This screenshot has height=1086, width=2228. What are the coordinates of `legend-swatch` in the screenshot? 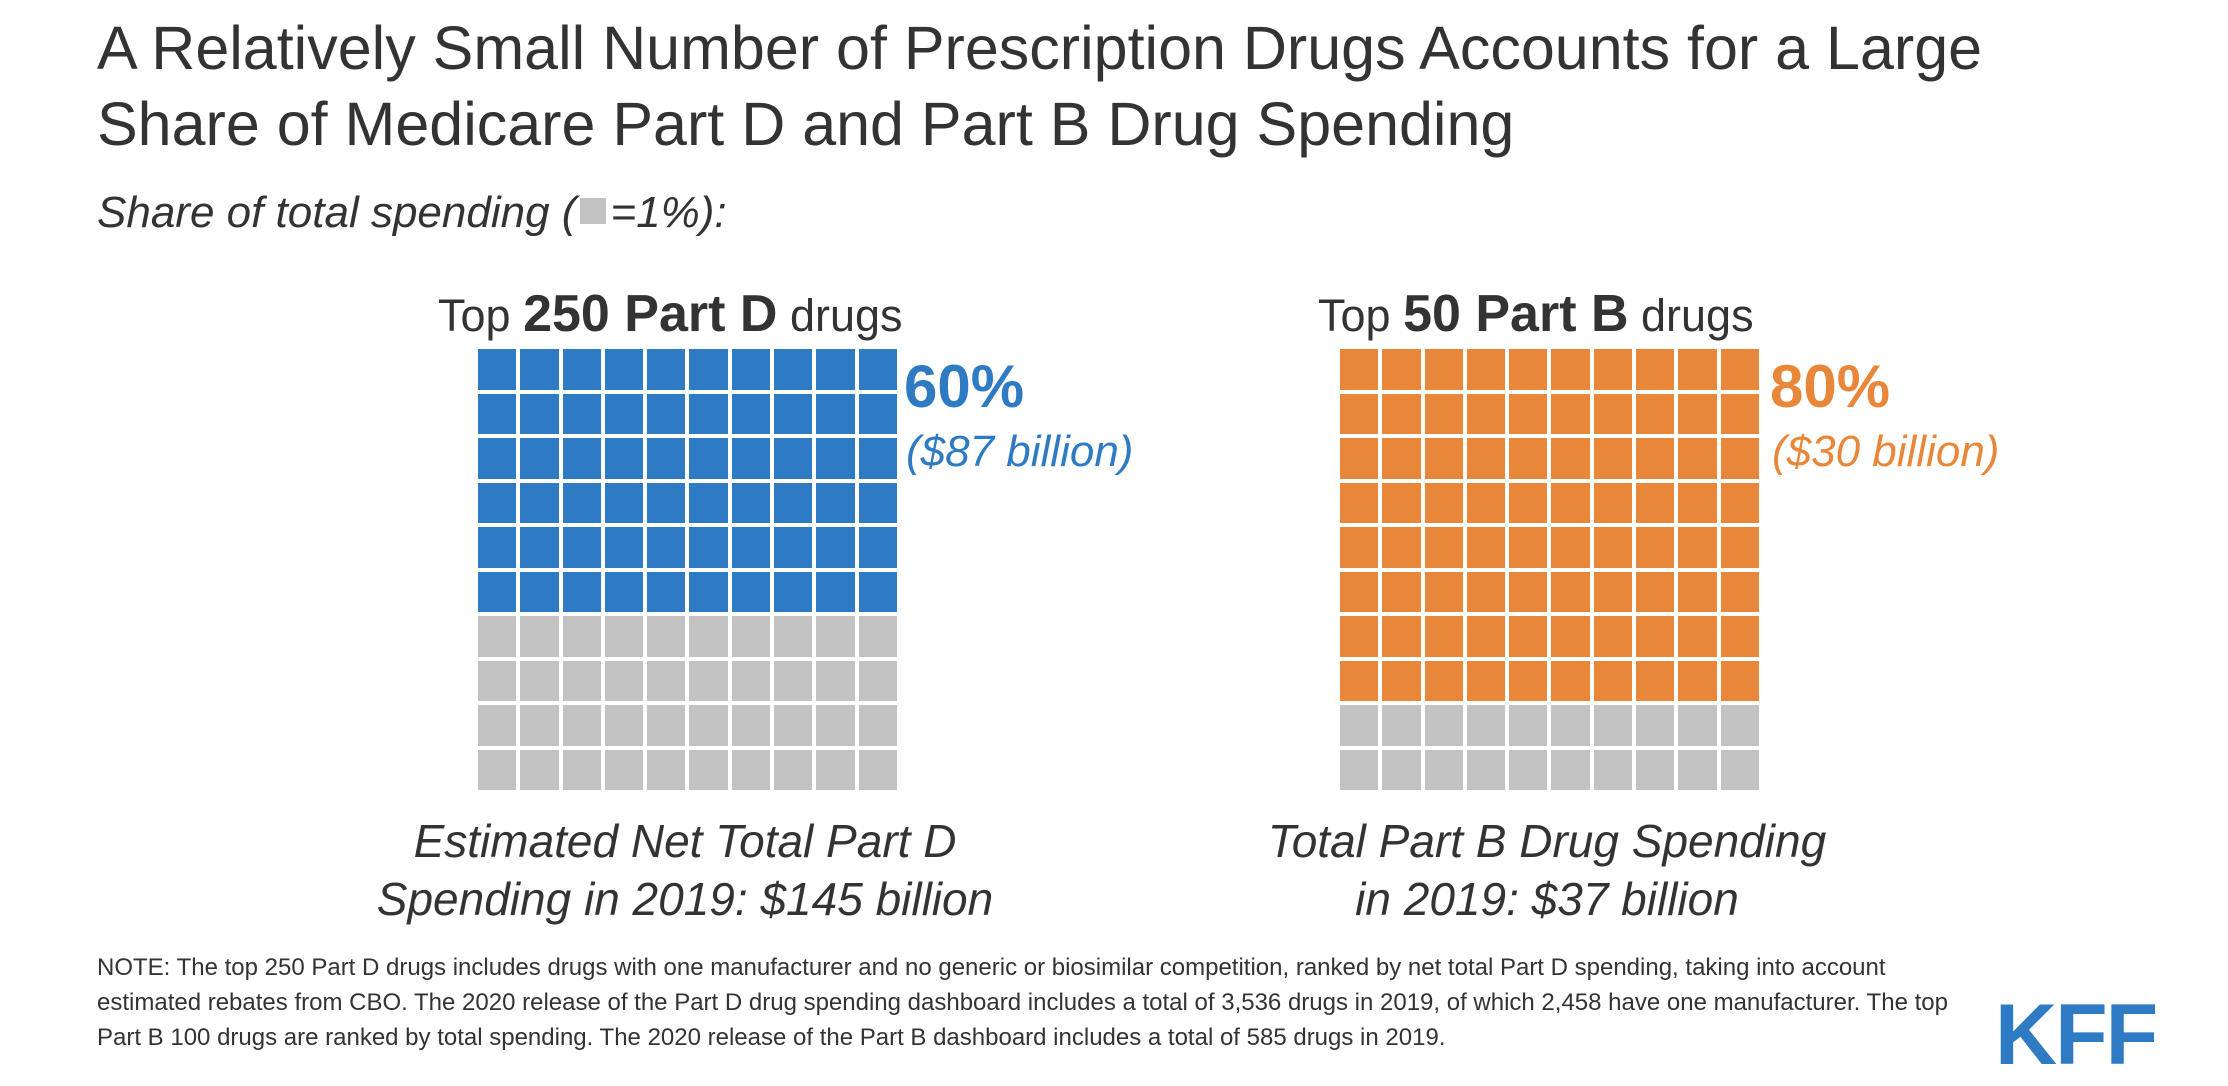 It's located at (593, 211).